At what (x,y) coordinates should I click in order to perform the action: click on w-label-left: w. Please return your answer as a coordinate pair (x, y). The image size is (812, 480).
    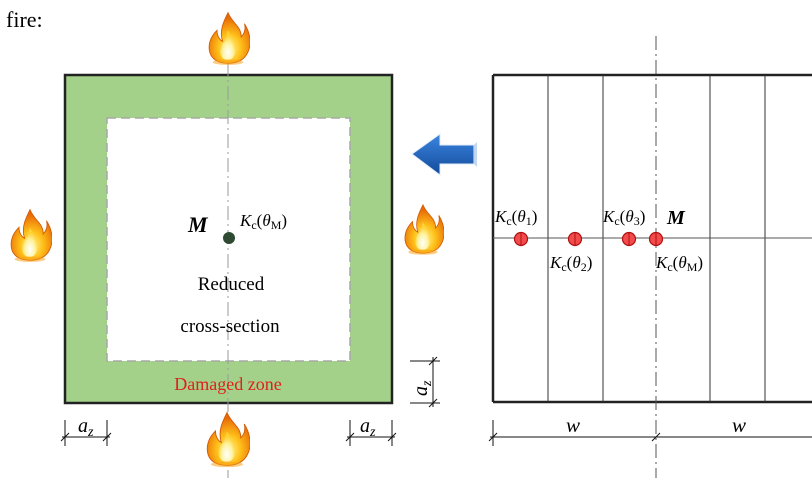
    Looking at the image, I should click on (573, 425).